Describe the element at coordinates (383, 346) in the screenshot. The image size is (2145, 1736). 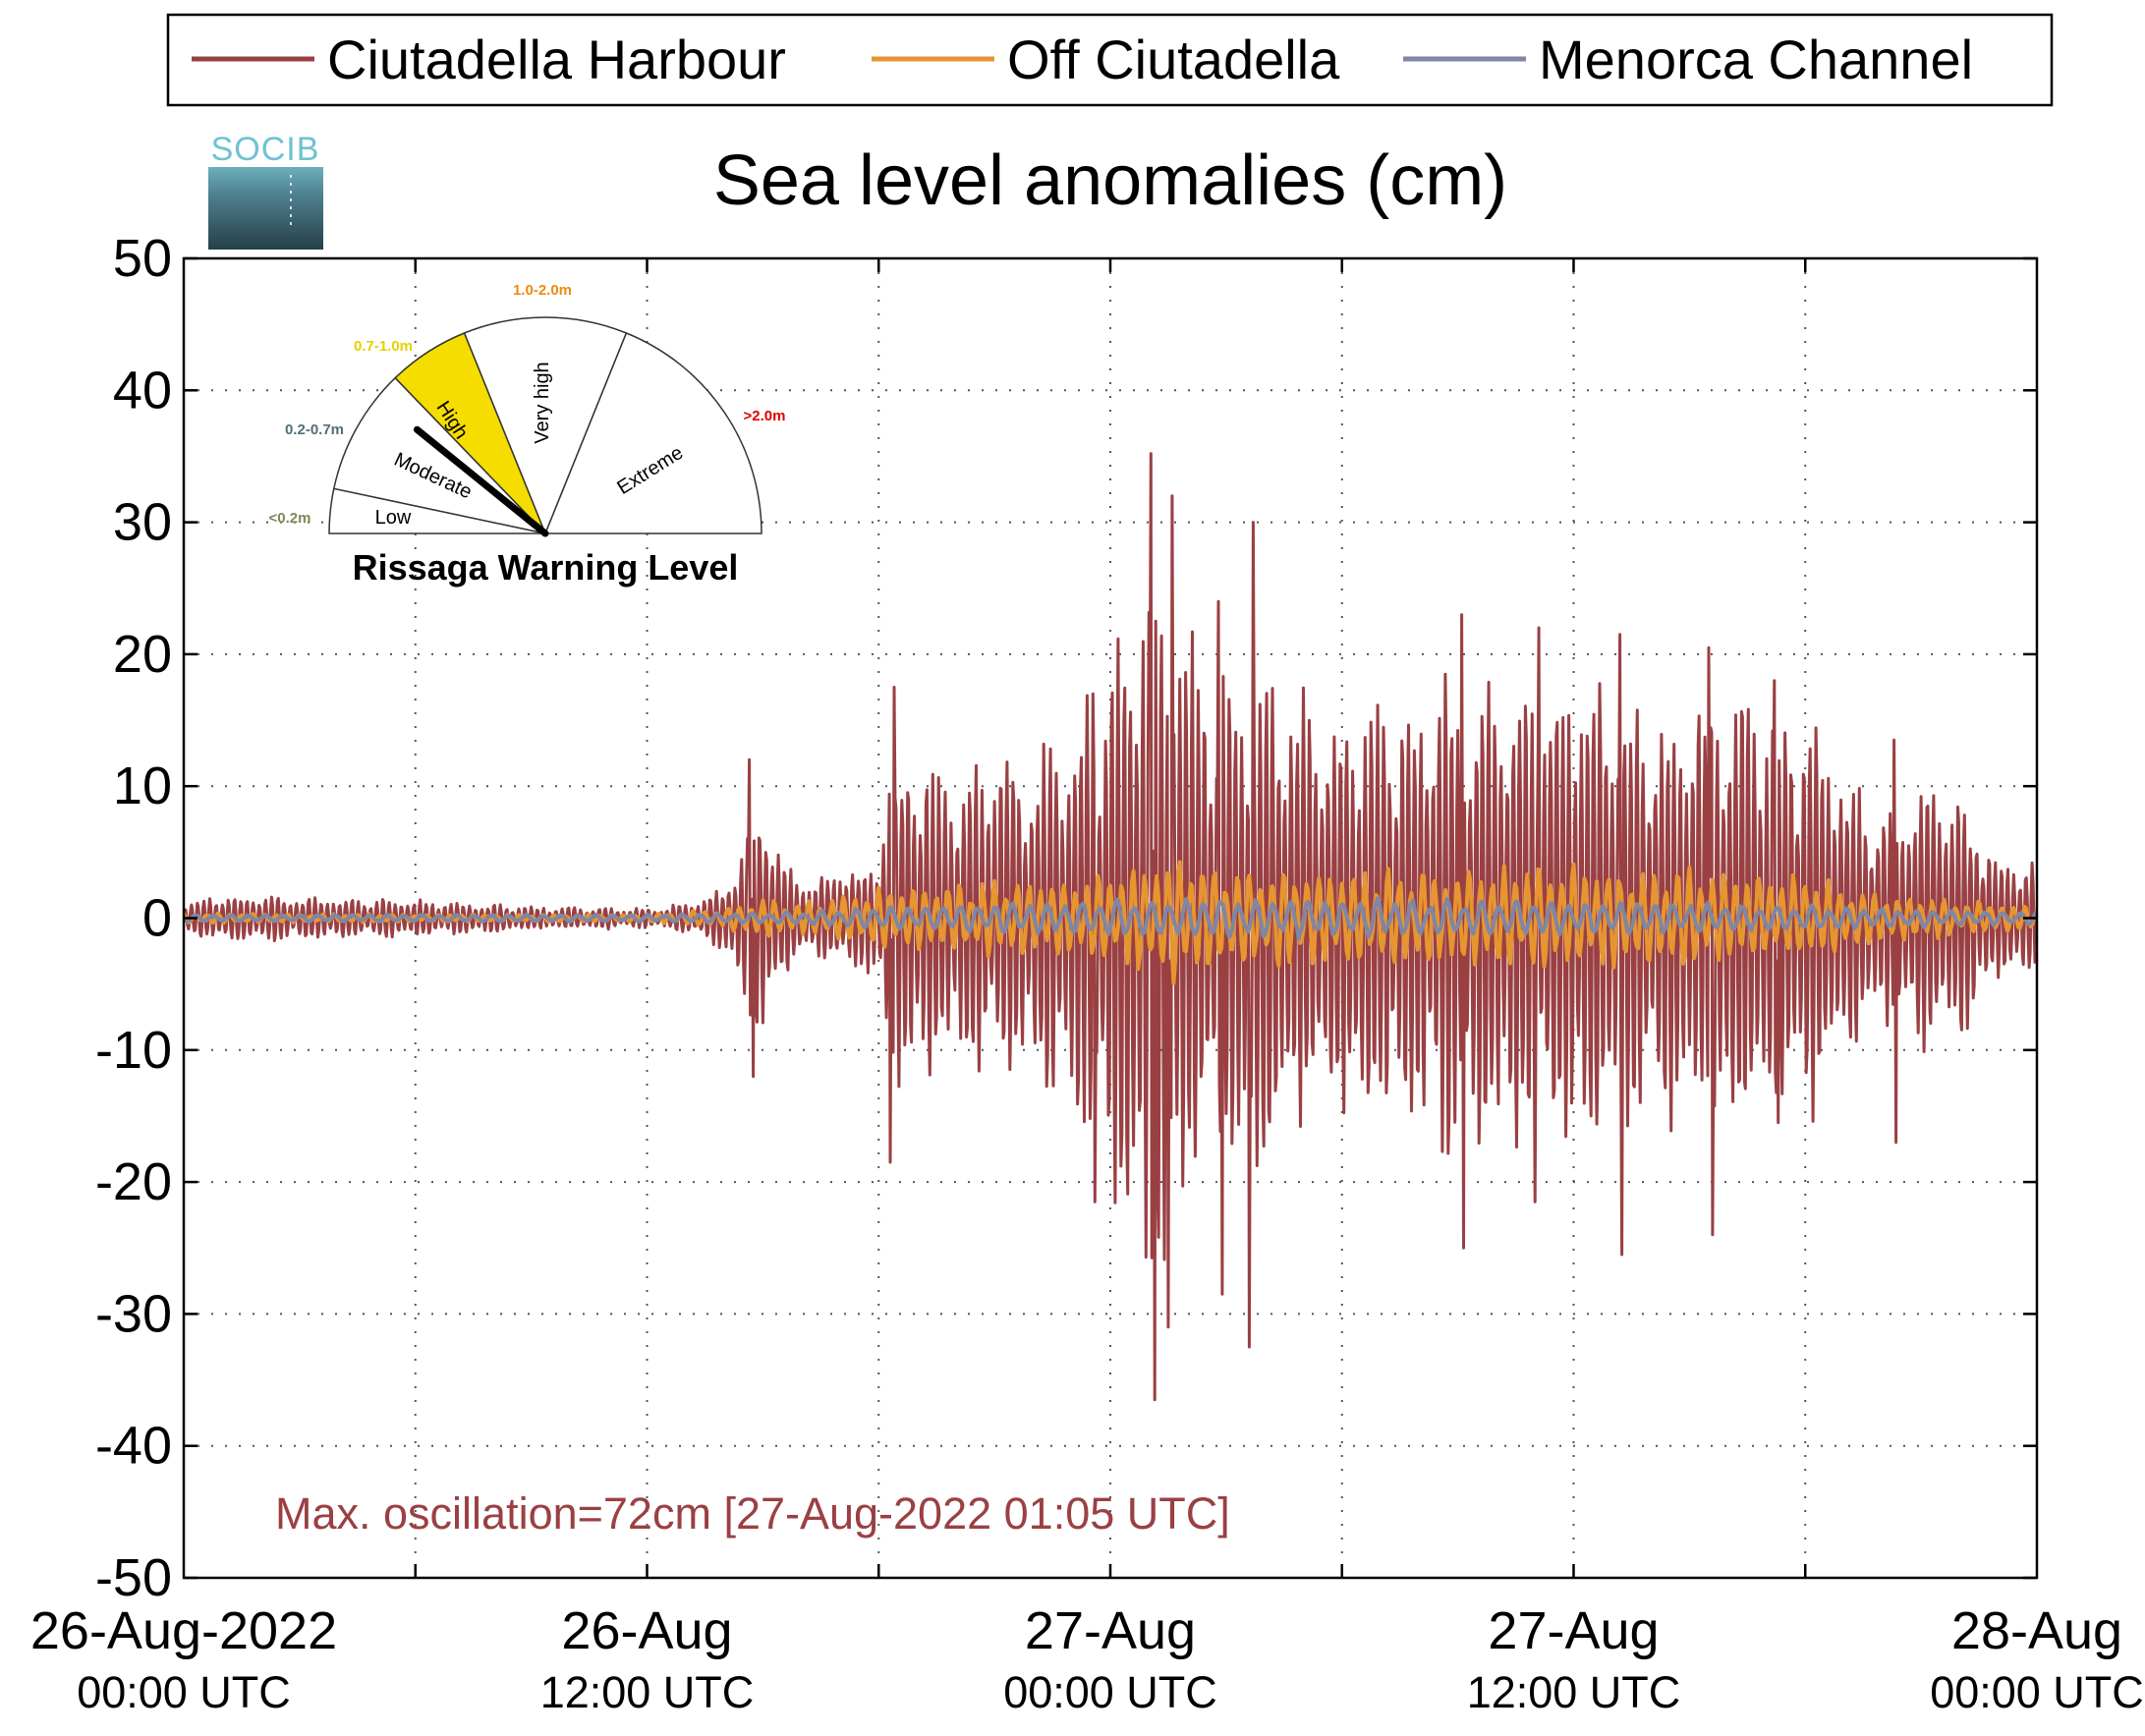
I see `gauge-range-label: 0.7-1.0m` at that location.